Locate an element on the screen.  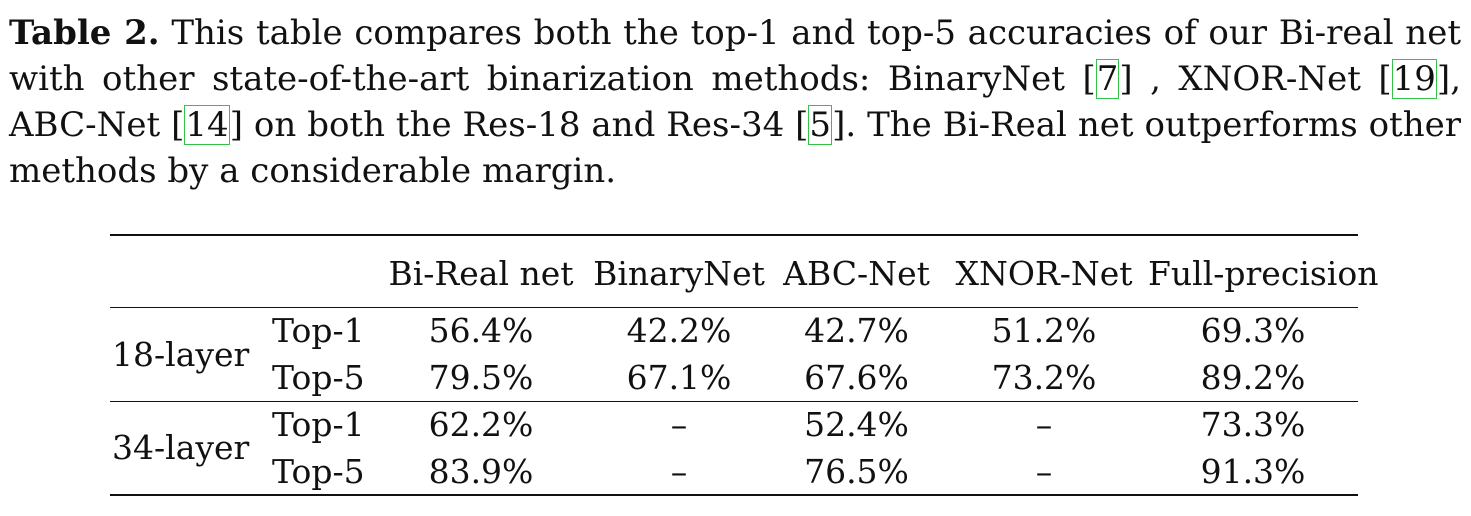
table-cell: 76.5% is located at coordinates (856, 471).